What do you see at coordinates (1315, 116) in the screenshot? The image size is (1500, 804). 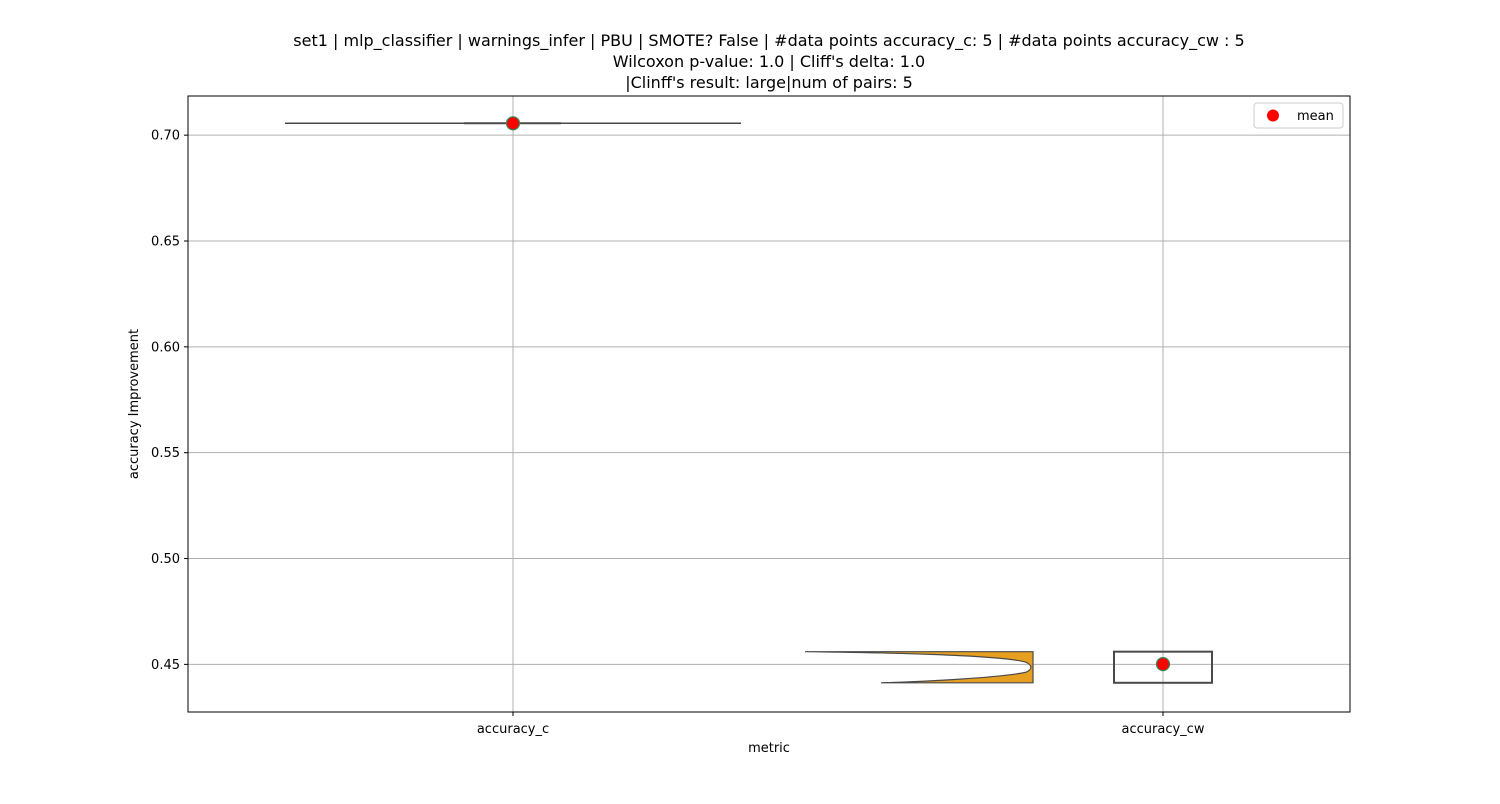 I see `legend-mean-label: mean` at bounding box center [1315, 116].